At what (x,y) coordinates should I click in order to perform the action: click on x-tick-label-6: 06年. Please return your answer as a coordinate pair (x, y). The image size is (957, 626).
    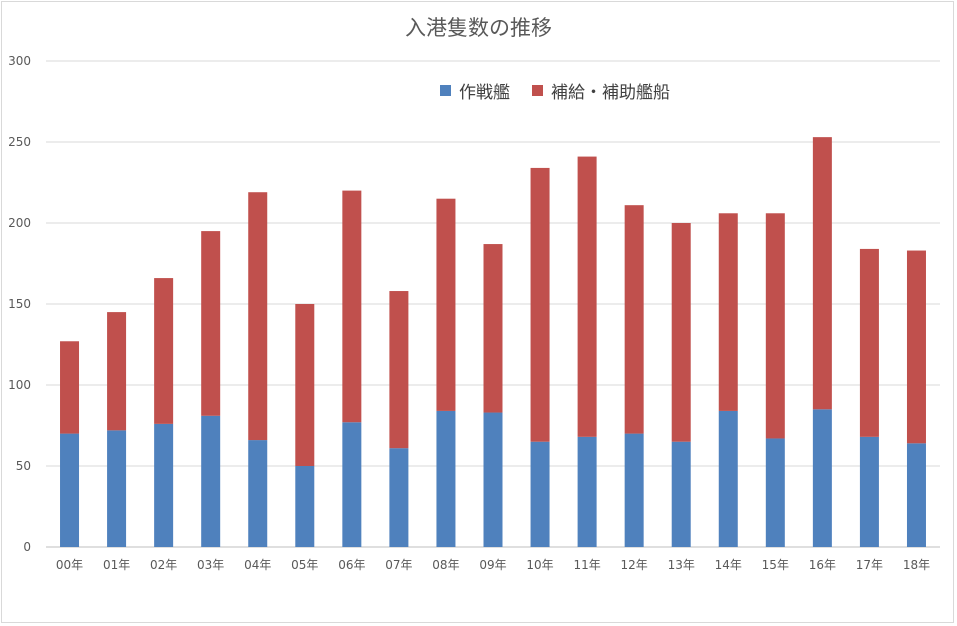
    Looking at the image, I should click on (351, 565).